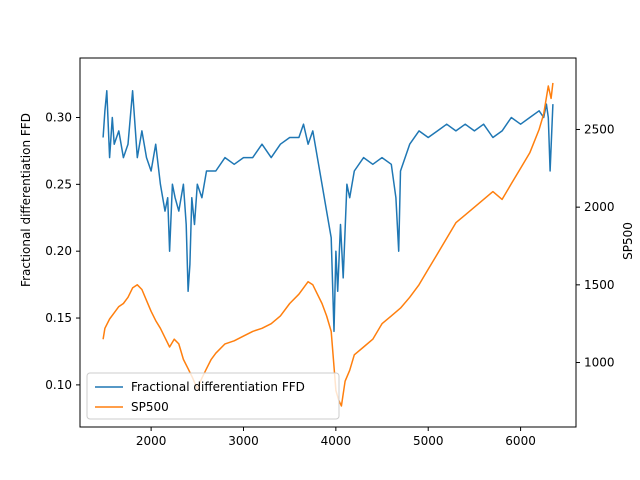 This screenshot has width=640, height=480. Describe the element at coordinates (58, 184) in the screenshot. I see `left-y-tick-label: 0.25` at that location.